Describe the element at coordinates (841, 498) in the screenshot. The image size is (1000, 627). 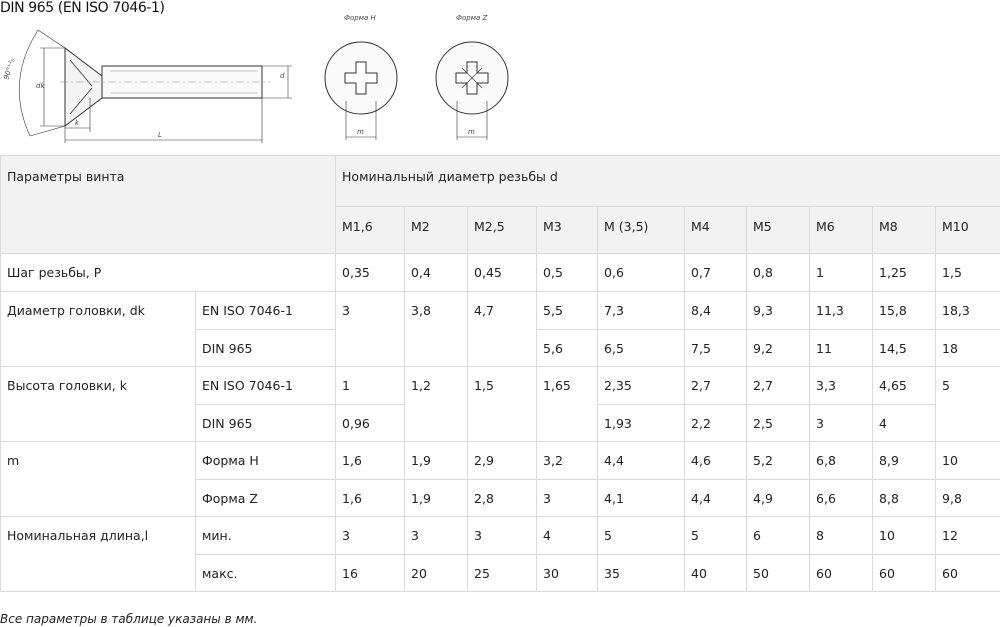
I see `table-cell: 6,6` at that location.